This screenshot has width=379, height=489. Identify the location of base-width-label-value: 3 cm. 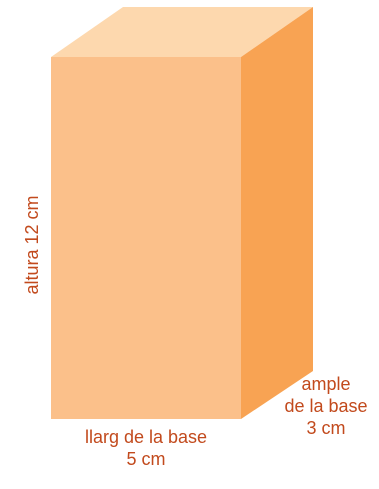
(326, 428).